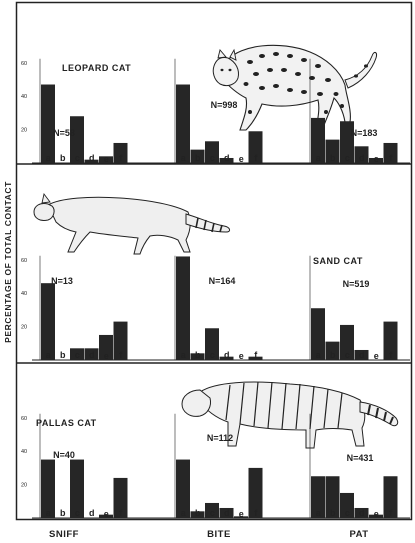  I want to click on group-label-pat: PAT, so click(358, 534).